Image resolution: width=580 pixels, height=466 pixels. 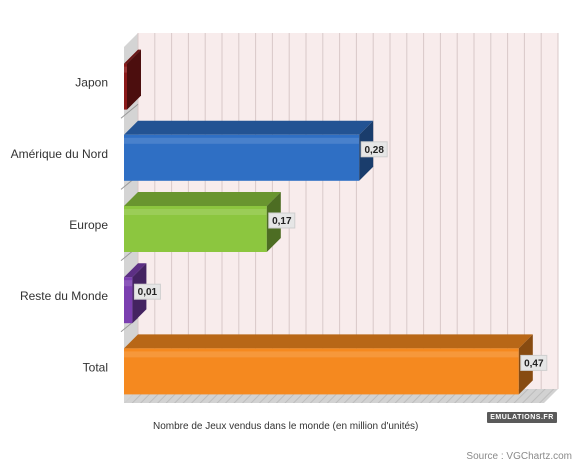 I want to click on category-tick, so click(x=129, y=111).